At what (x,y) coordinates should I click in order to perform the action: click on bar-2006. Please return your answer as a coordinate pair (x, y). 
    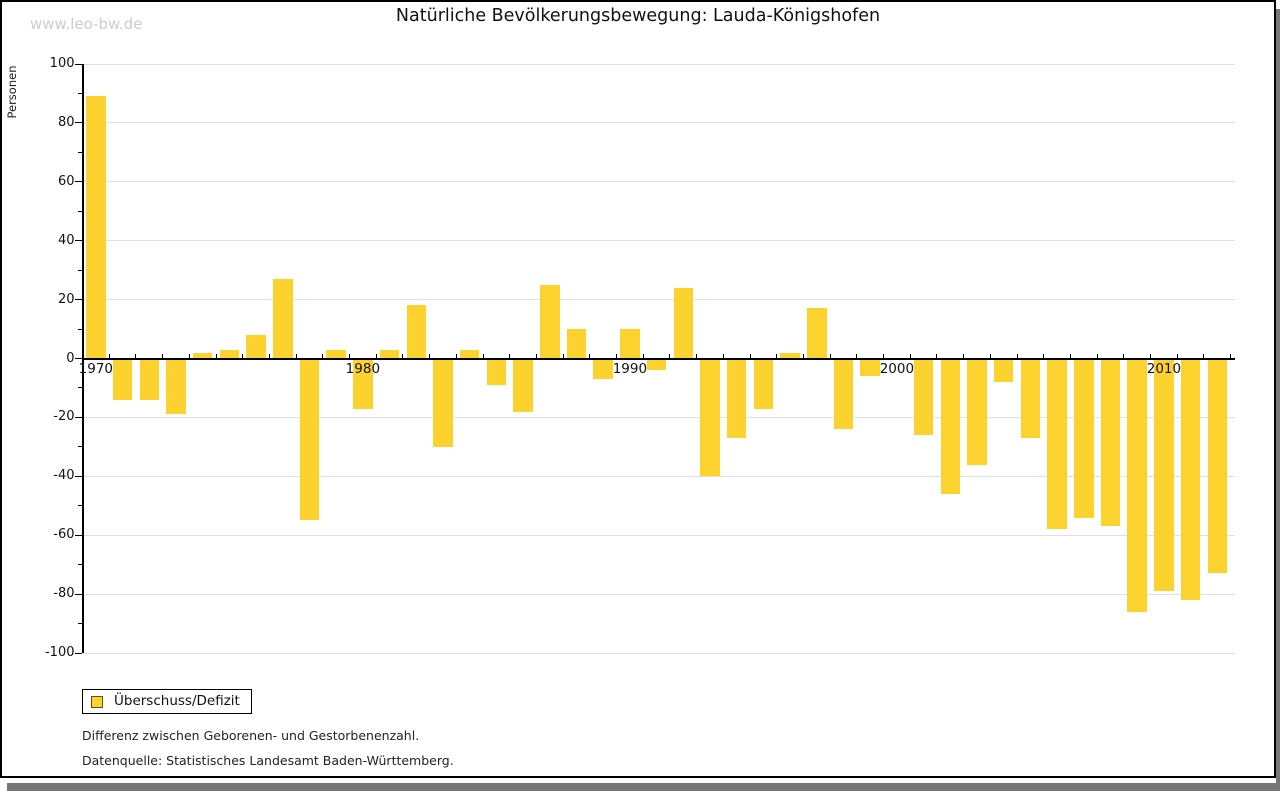
    Looking at the image, I should click on (1057, 444).